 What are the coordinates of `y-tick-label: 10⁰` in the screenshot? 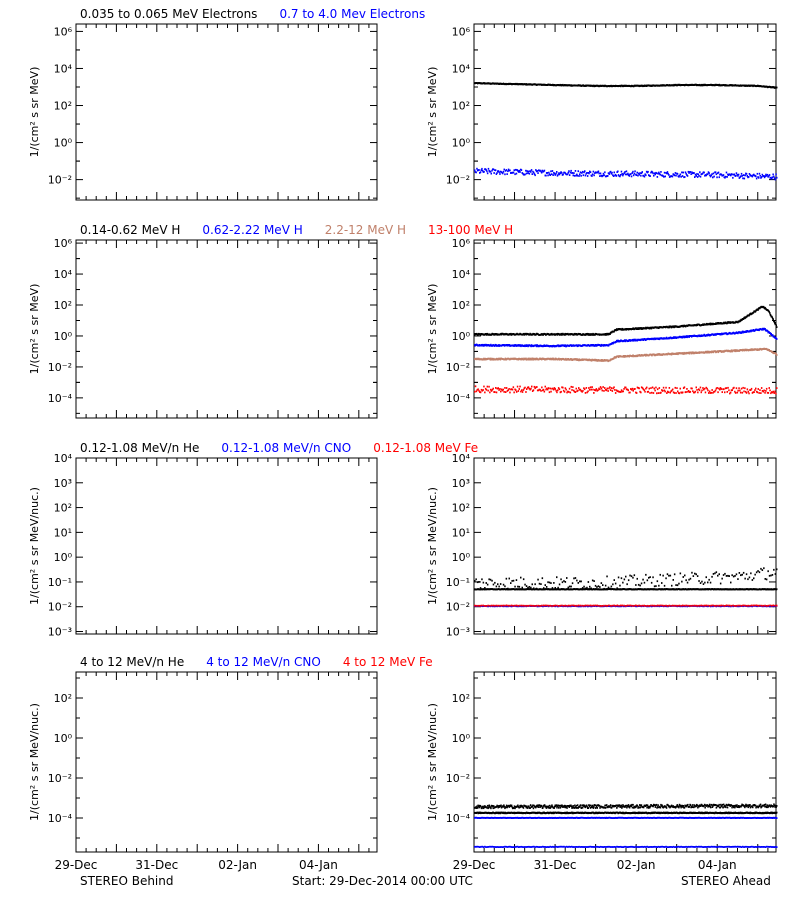 It's located at (461, 336).